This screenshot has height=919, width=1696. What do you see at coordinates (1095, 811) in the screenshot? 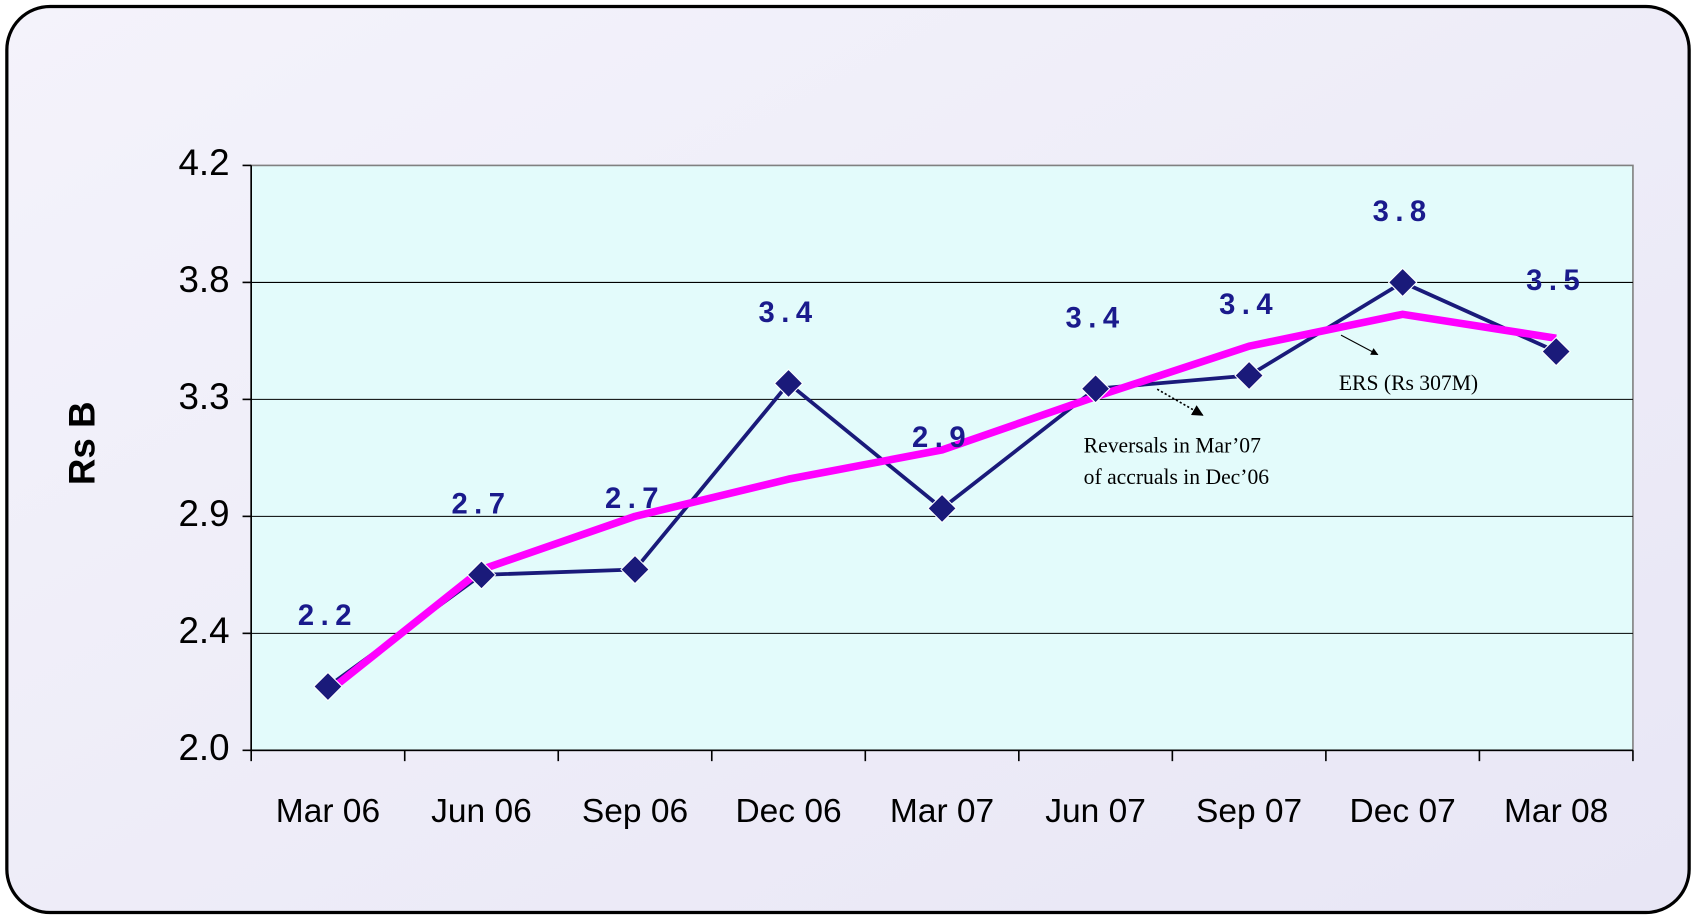
I see `x-tick-label: Jun 07` at bounding box center [1095, 811].